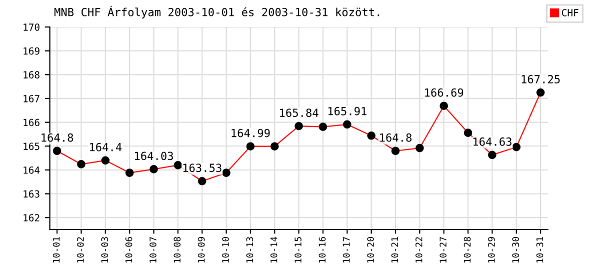  What do you see at coordinates (202, 168) in the screenshot?
I see `data-label: 163.53` at bounding box center [202, 168].